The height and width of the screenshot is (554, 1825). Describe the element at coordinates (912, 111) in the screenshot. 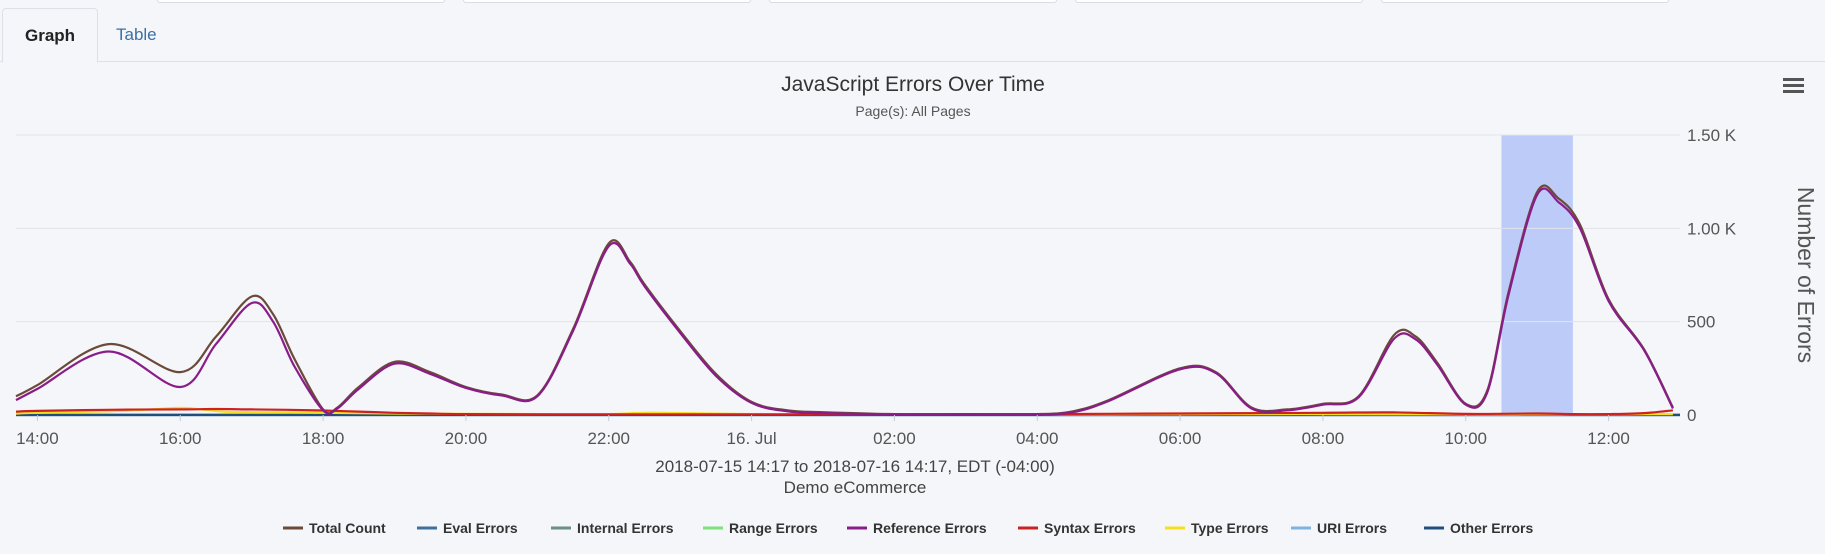

I see `chart-subtitle: Page(s): All Pages` at that location.